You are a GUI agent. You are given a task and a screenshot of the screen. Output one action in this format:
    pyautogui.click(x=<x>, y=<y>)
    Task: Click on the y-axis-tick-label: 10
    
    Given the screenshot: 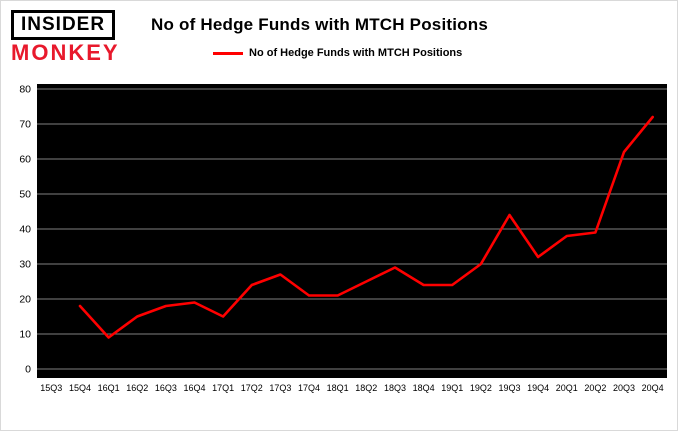 What is the action you would take?
    pyautogui.click(x=25, y=335)
    